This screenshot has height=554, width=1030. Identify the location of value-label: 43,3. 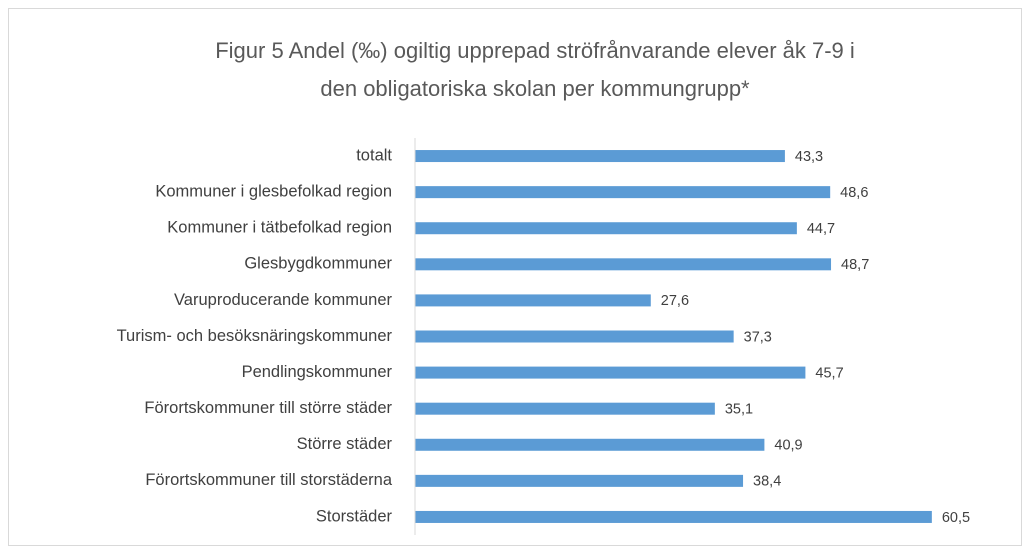
(809, 157).